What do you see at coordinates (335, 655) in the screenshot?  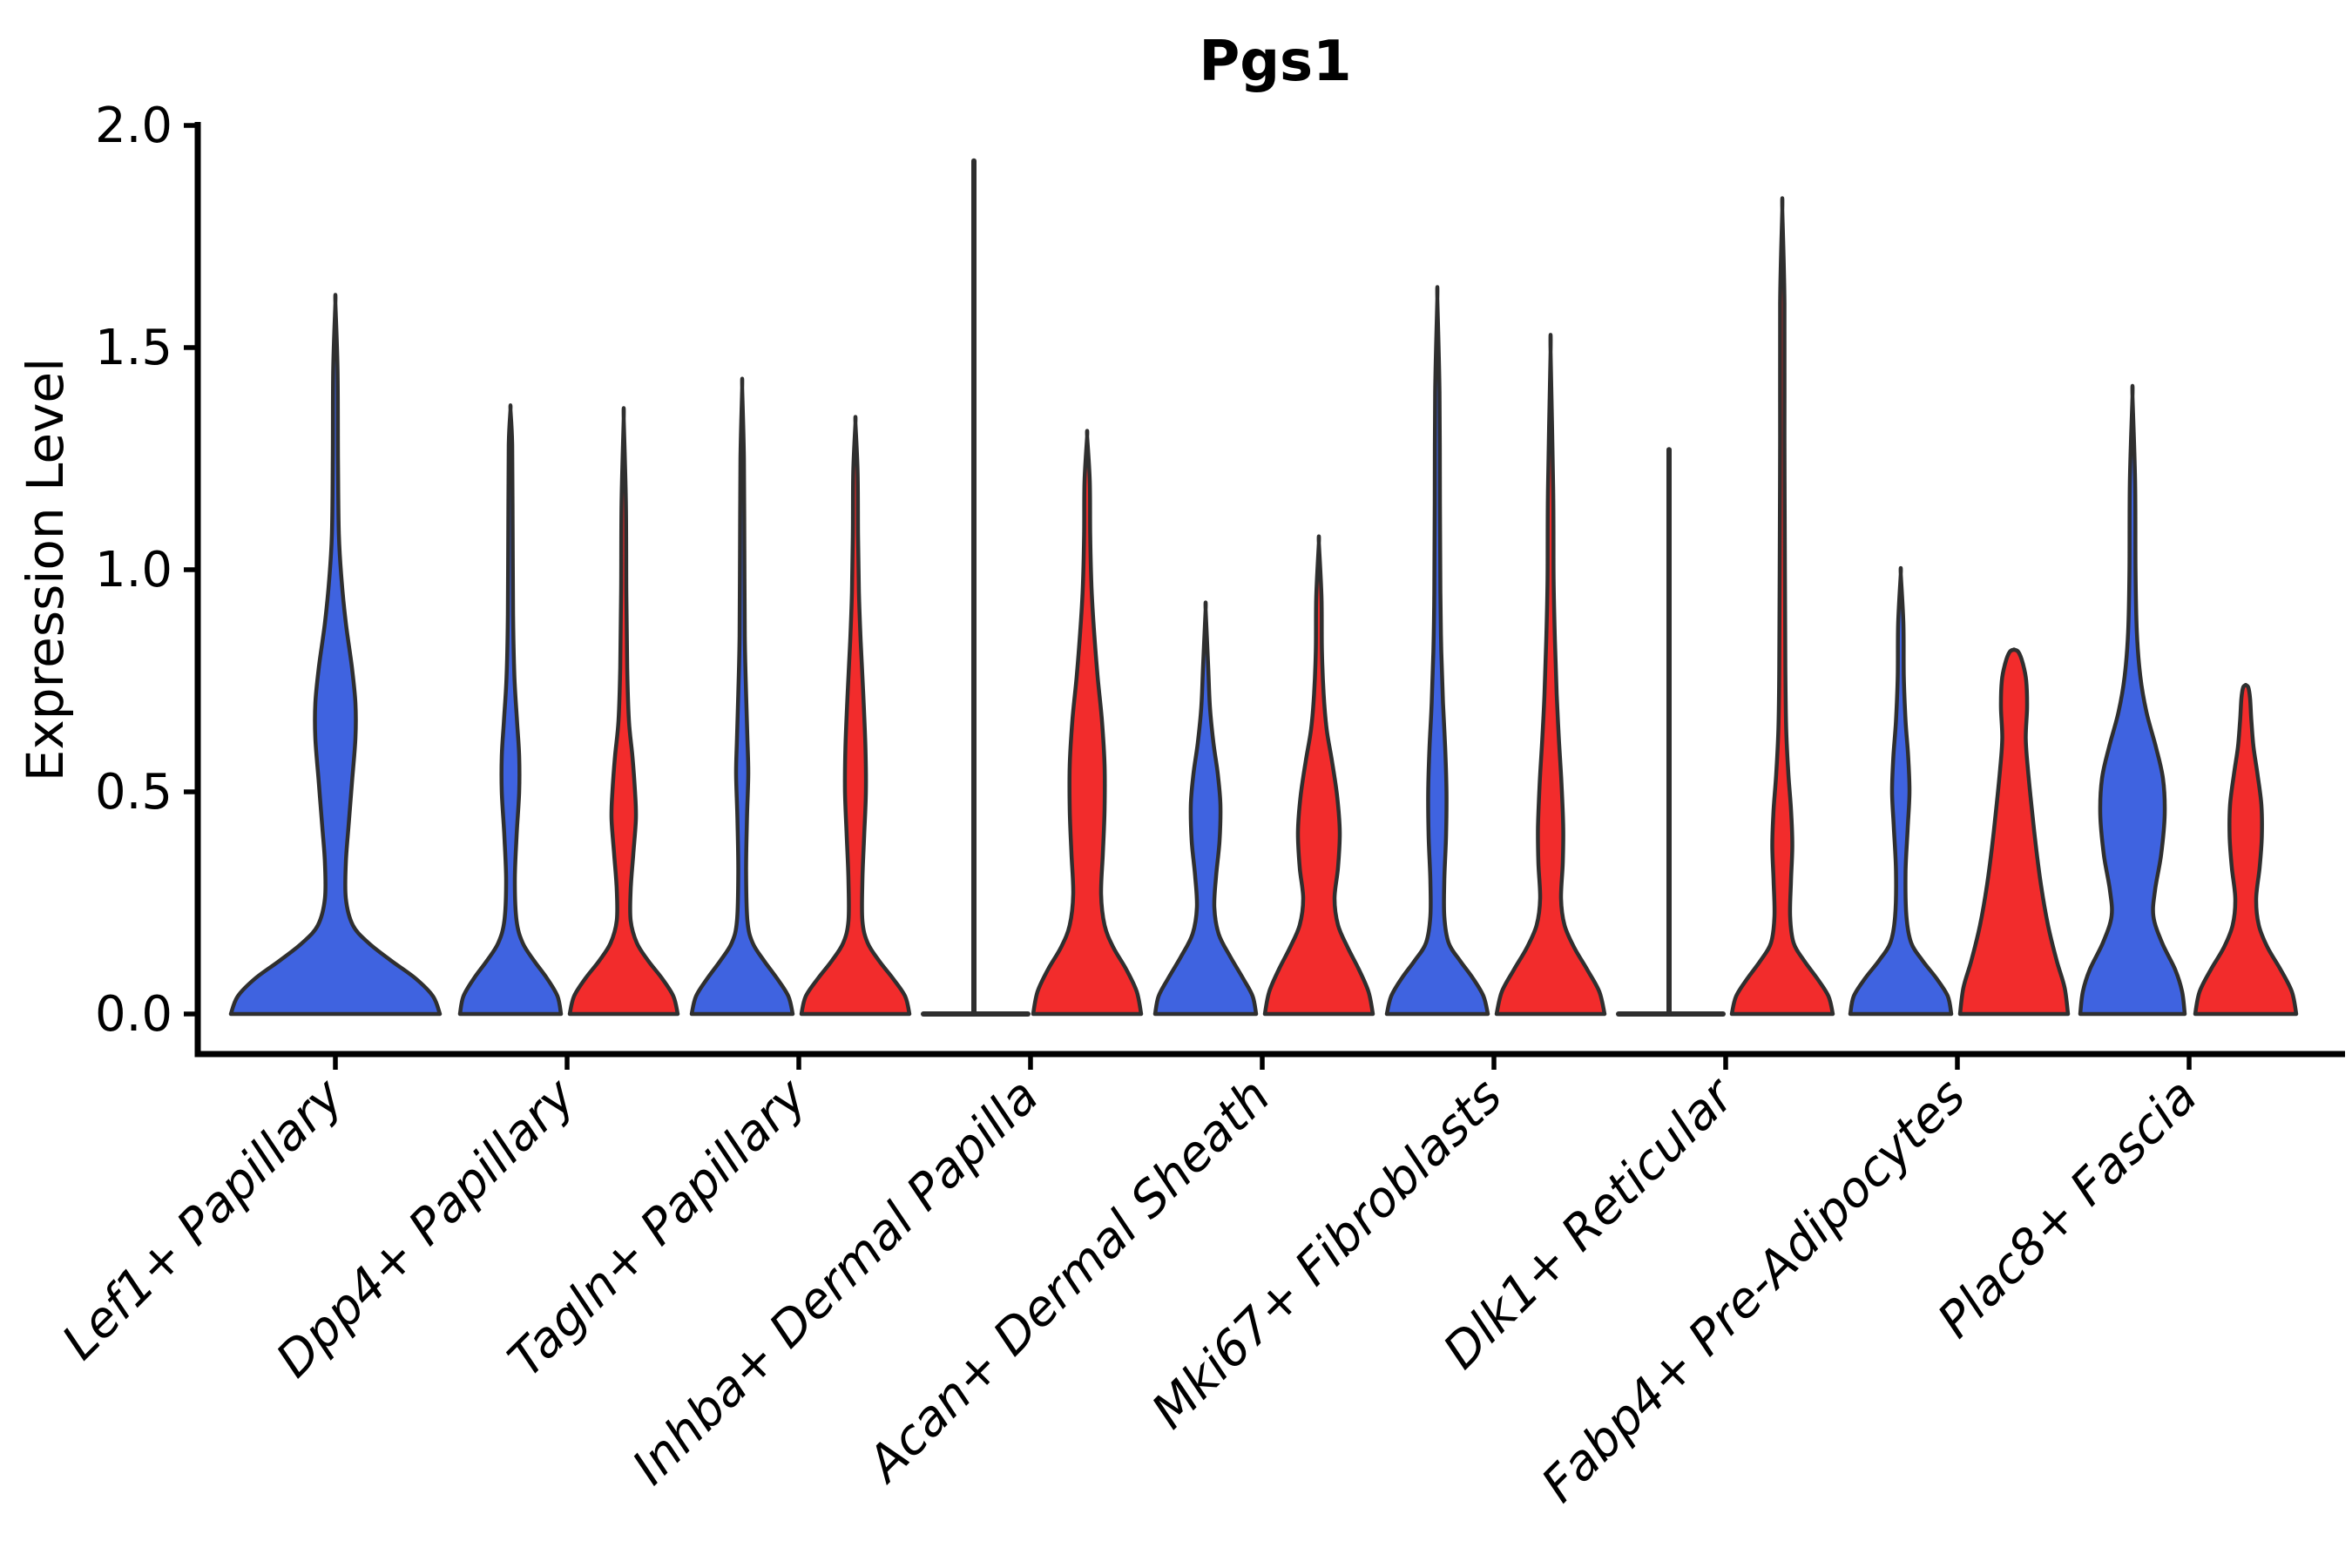 I see `violin-lef1-papillary-blue` at bounding box center [335, 655].